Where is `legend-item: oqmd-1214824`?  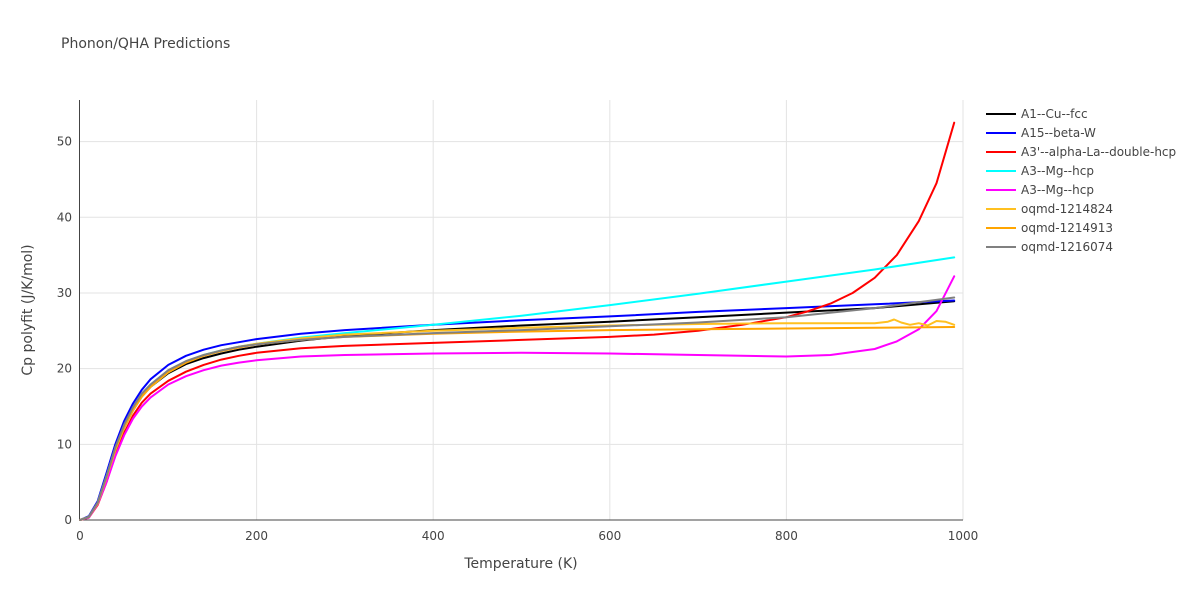 legend-item: oqmd-1214824 is located at coordinates (1049, 209).